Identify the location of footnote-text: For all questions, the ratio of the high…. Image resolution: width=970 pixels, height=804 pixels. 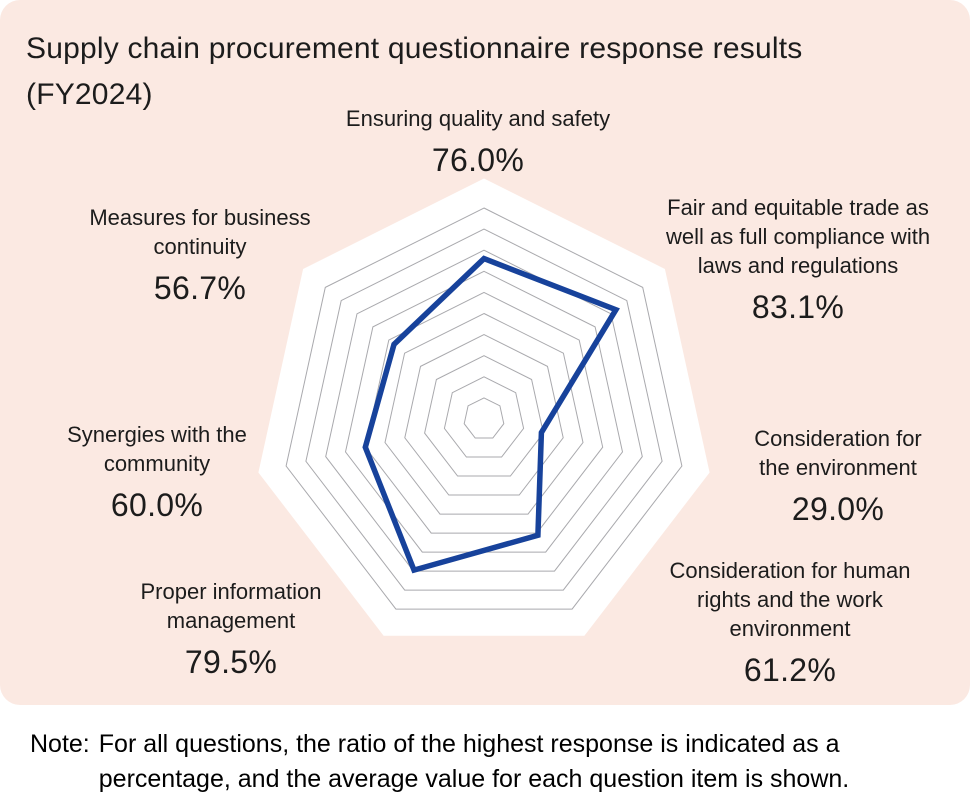
(524, 762).